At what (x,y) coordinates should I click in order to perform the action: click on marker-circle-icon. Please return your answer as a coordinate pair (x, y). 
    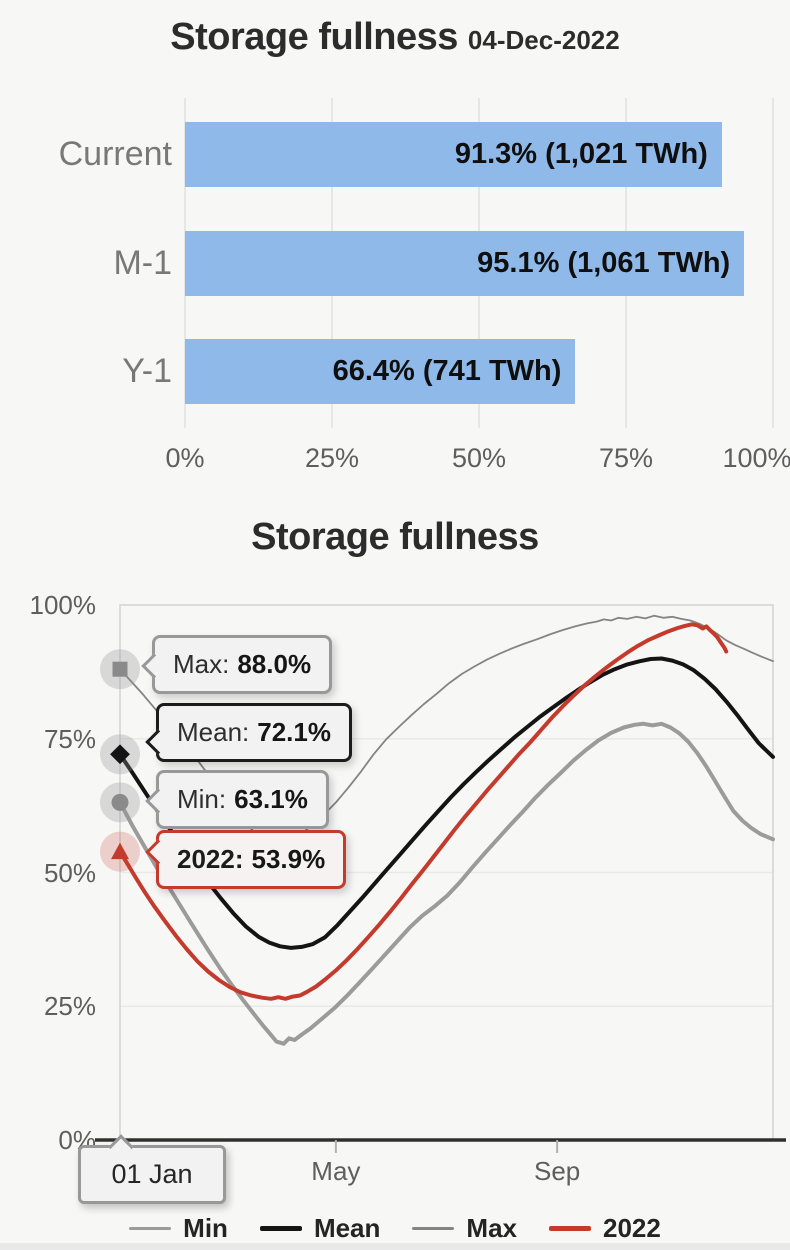
    Looking at the image, I should click on (120, 802).